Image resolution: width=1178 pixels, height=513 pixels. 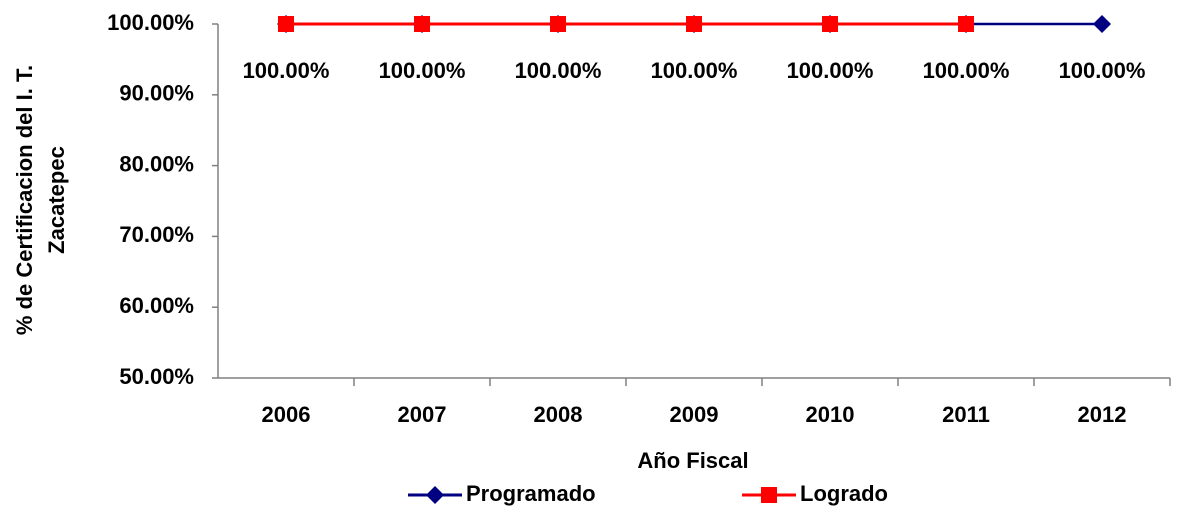 What do you see at coordinates (150, 22) in the screenshot?
I see `y-tick-label: 100.00%` at bounding box center [150, 22].